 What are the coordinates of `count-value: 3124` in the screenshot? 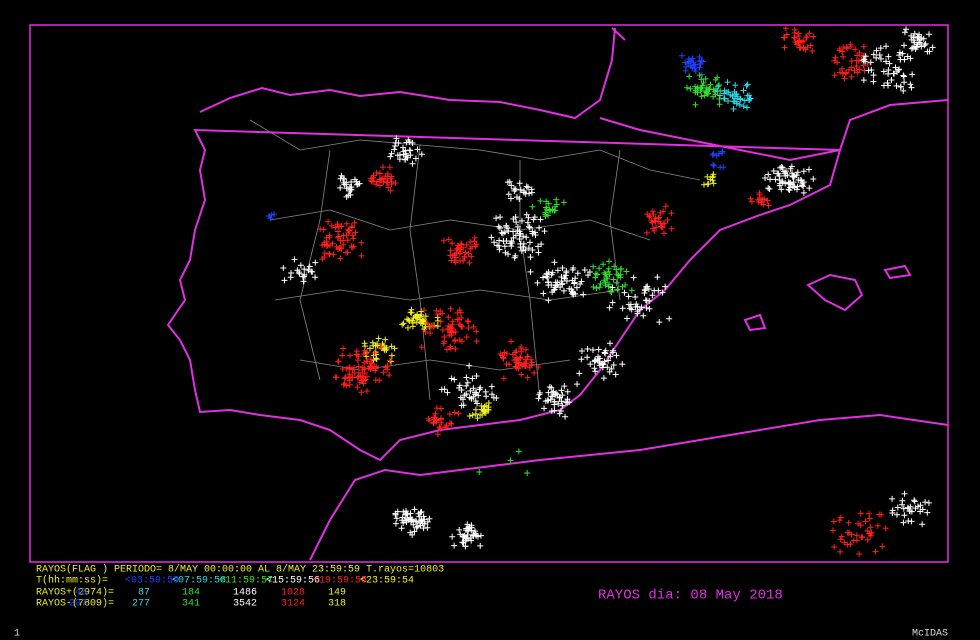 It's located at (293, 604).